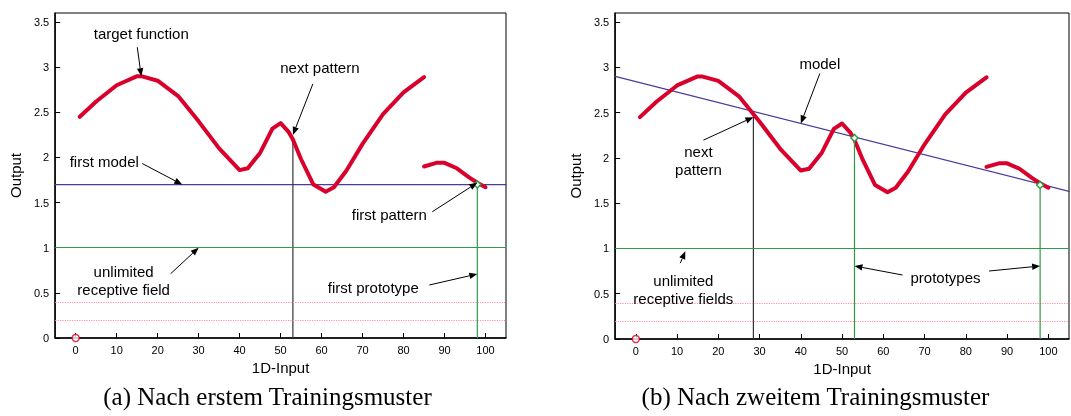 This screenshot has width=1071, height=416. I want to click on annotation: unlimited receptive fields, so click(683, 289).